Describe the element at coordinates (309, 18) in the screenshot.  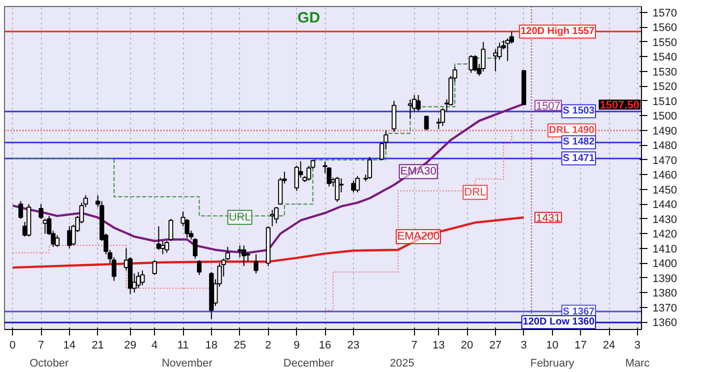
I see `annotation: GD` at that location.